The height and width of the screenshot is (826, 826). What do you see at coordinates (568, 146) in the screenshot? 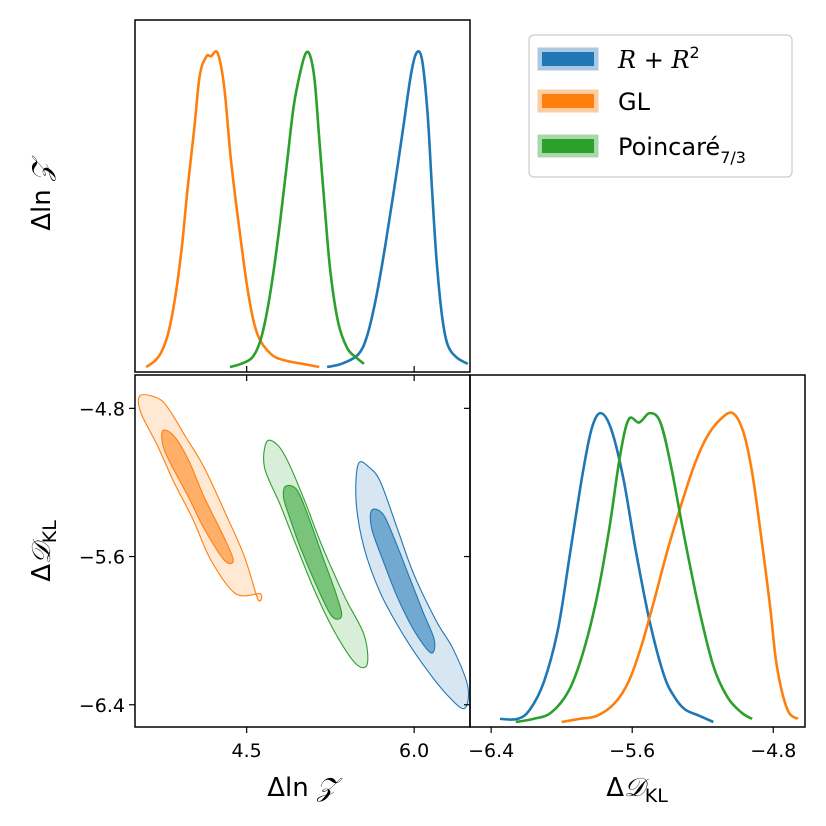
I see `legend-swatch-Poincare-inner` at bounding box center [568, 146].